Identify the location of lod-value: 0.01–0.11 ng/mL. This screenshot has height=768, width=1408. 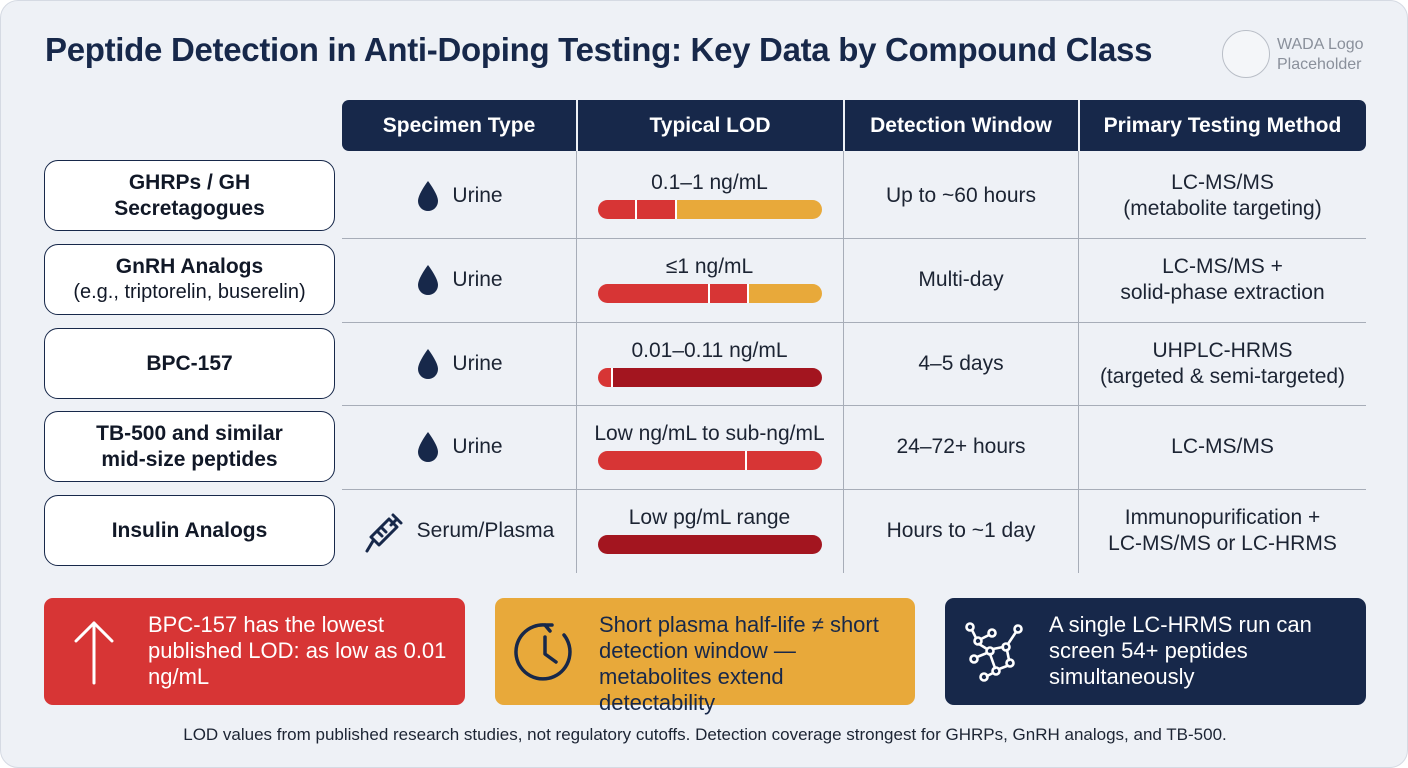
(709, 350).